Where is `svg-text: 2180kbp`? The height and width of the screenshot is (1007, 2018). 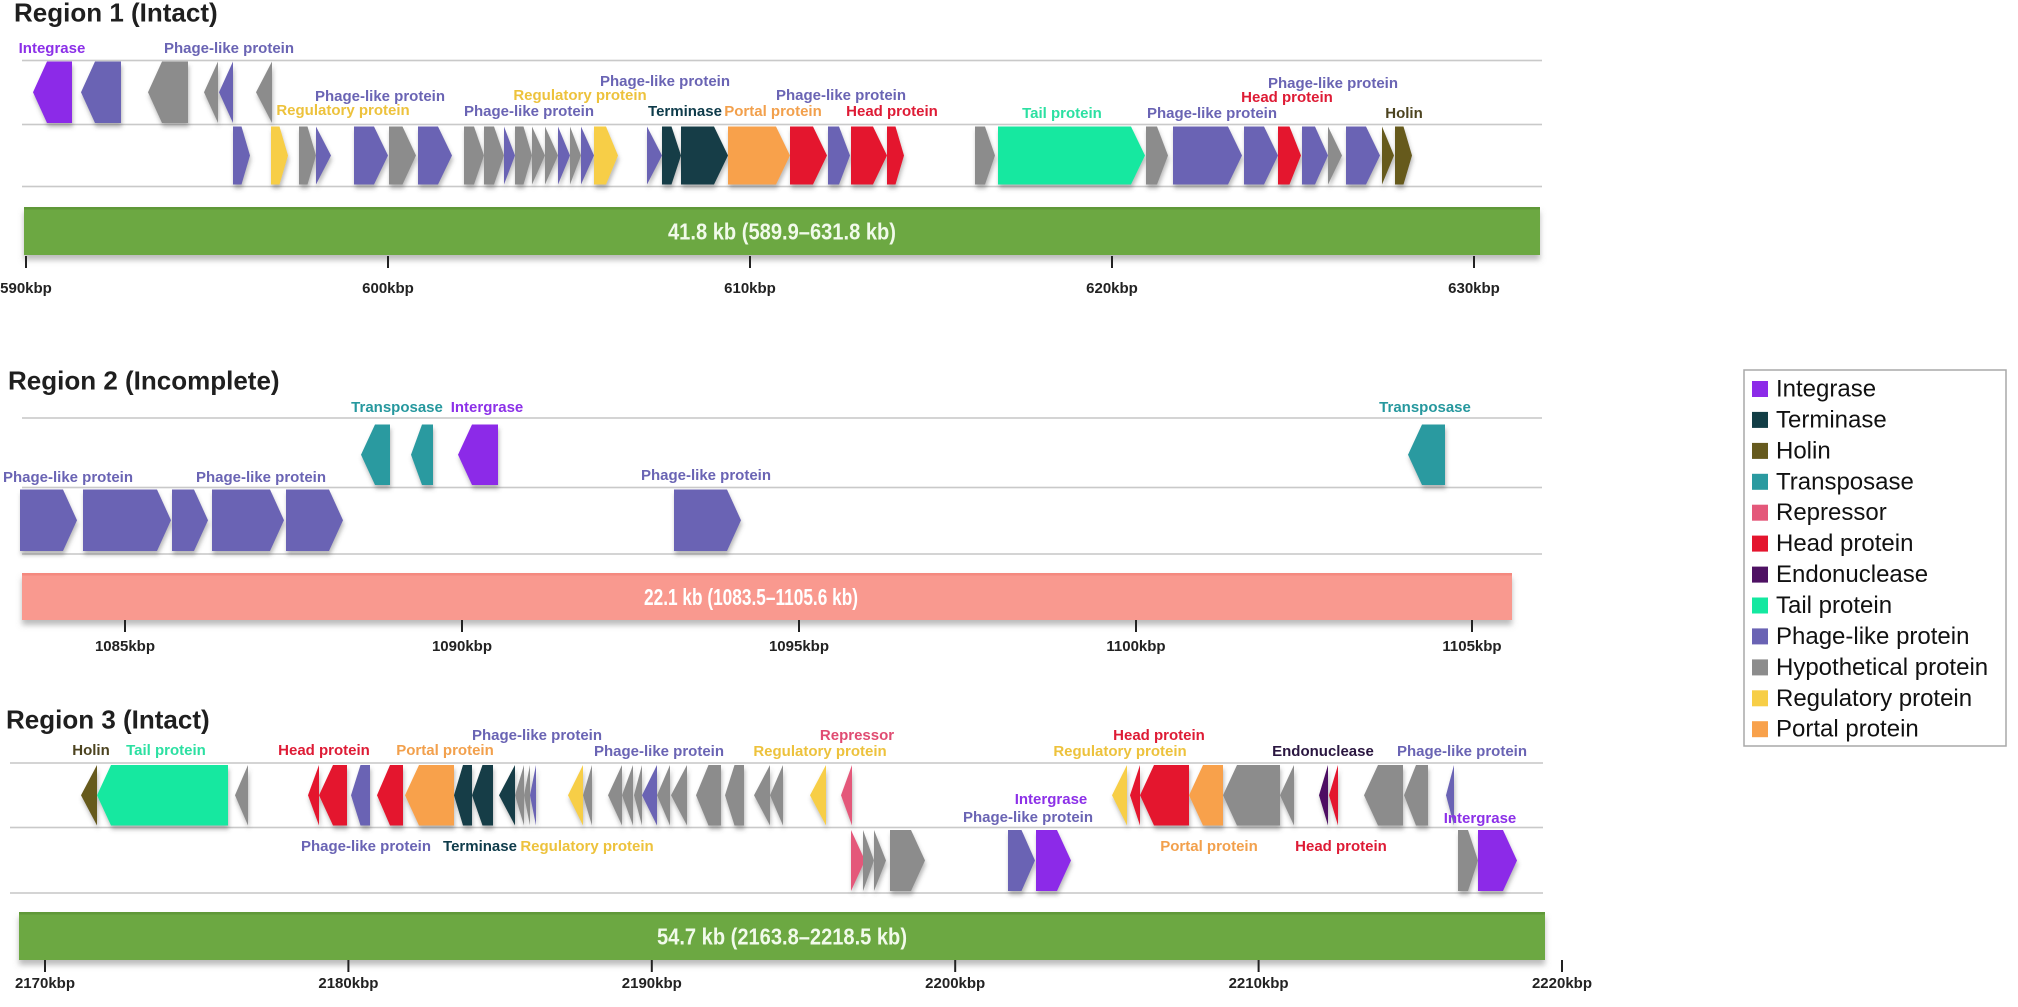
svg-text: 2180kbp is located at coordinates (348, 983).